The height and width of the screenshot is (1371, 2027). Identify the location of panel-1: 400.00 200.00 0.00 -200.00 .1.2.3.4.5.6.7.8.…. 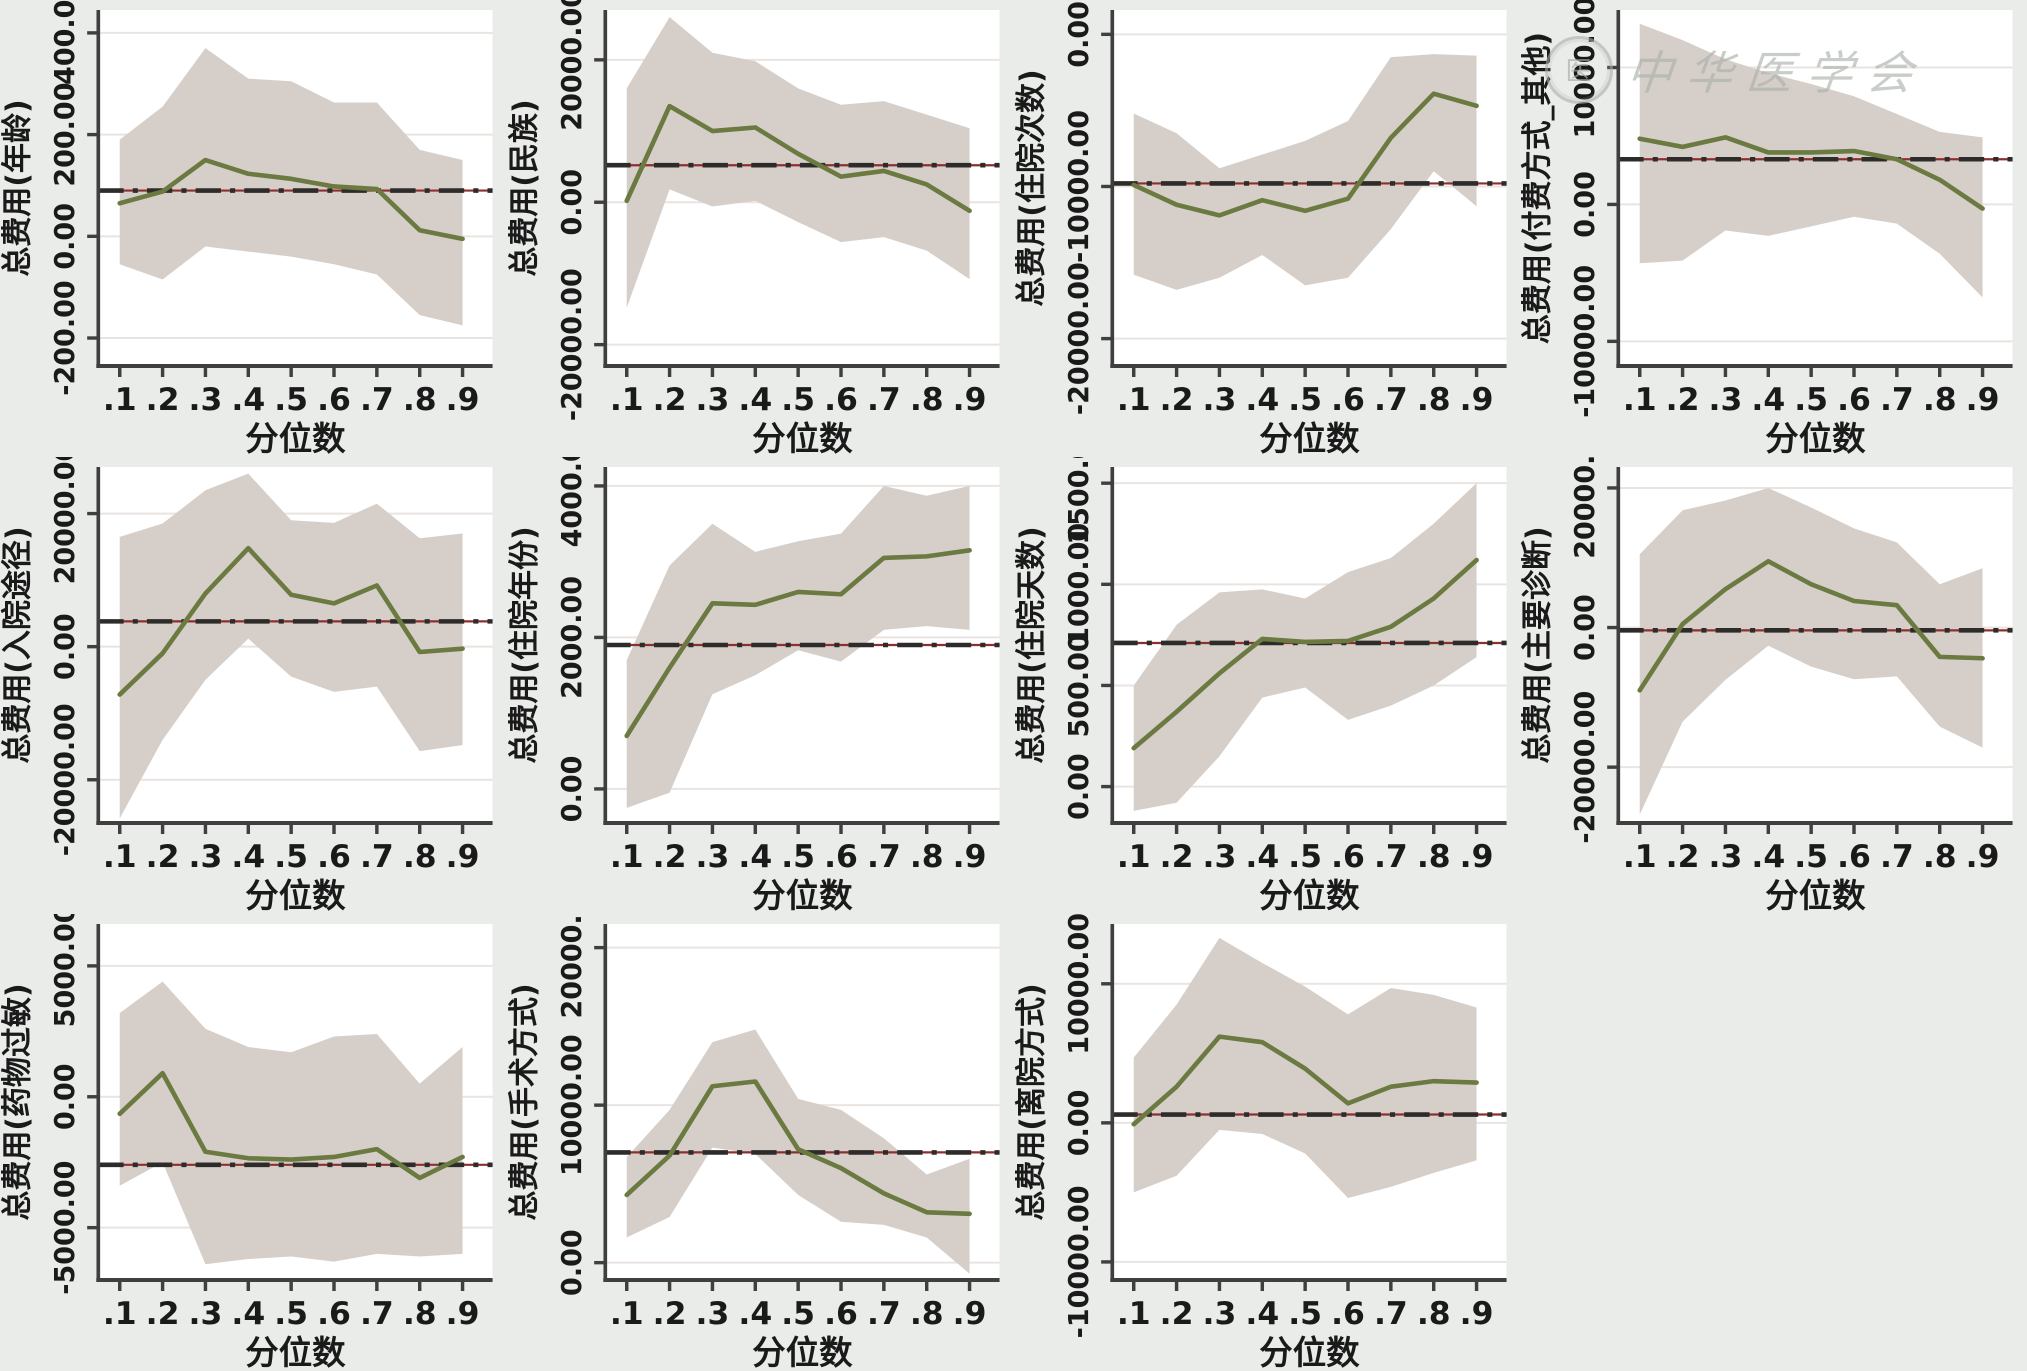
(253, 228).